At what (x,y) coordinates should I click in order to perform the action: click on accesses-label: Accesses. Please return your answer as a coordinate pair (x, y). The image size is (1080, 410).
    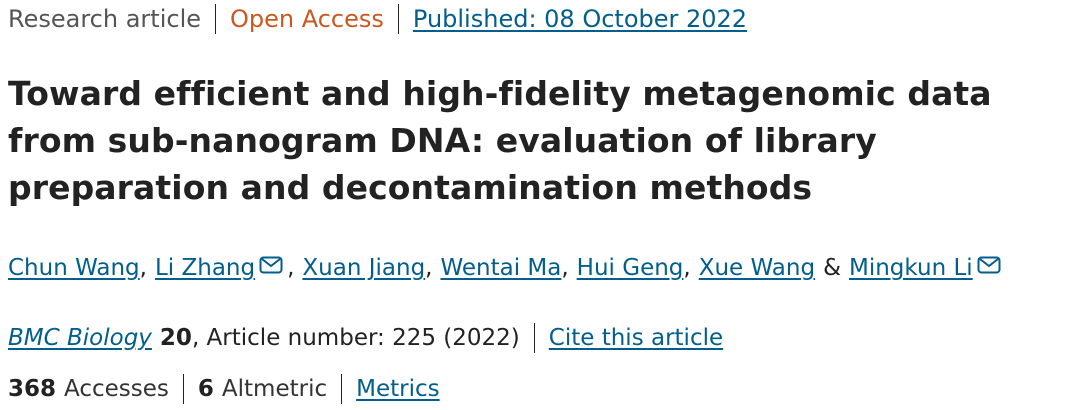
    Looking at the image, I should click on (116, 389).